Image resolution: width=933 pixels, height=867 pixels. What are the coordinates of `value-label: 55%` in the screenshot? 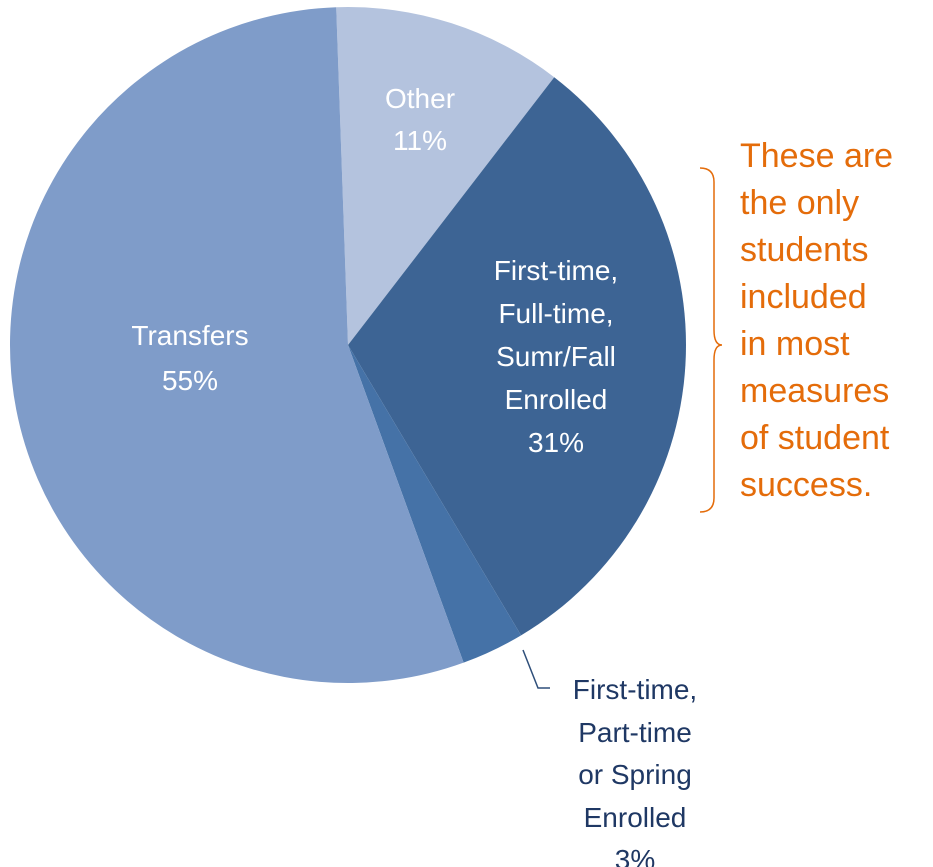 It's located at (190, 380).